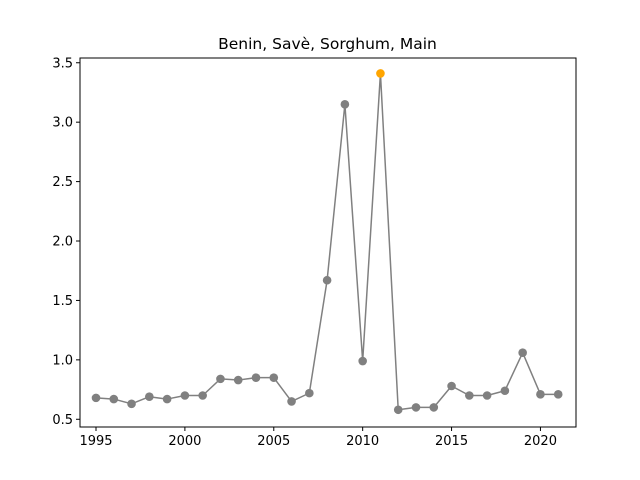  Describe the element at coordinates (540, 441) in the screenshot. I see `x-tick-label: 2020` at that location.